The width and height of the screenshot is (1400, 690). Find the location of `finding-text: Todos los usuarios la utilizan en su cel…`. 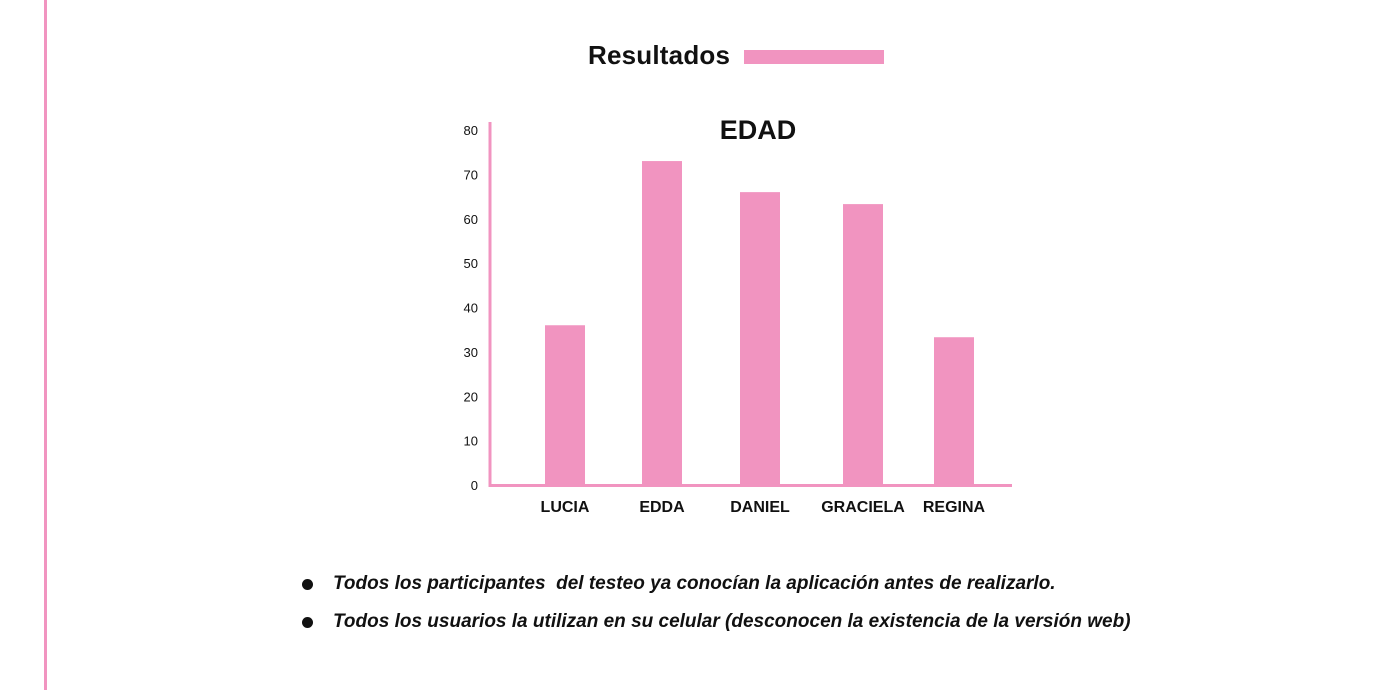

finding-text: Todos los usuarios la utilizan en su cel… is located at coordinates (732, 621).